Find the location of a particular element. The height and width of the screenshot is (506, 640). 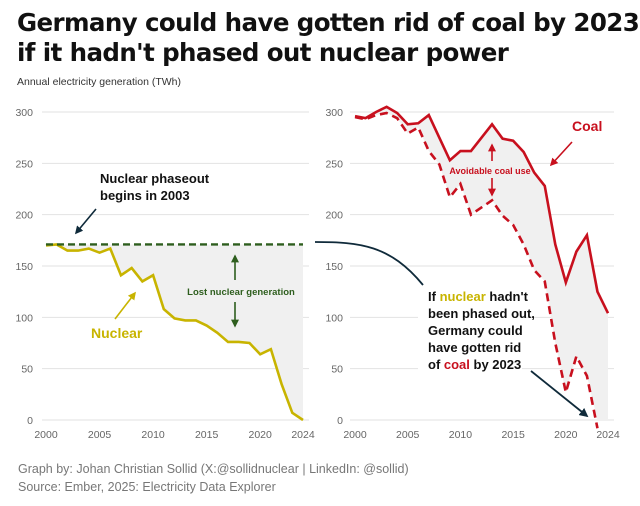

annotation-span-nuclear: nuclear is located at coordinates (463, 296).